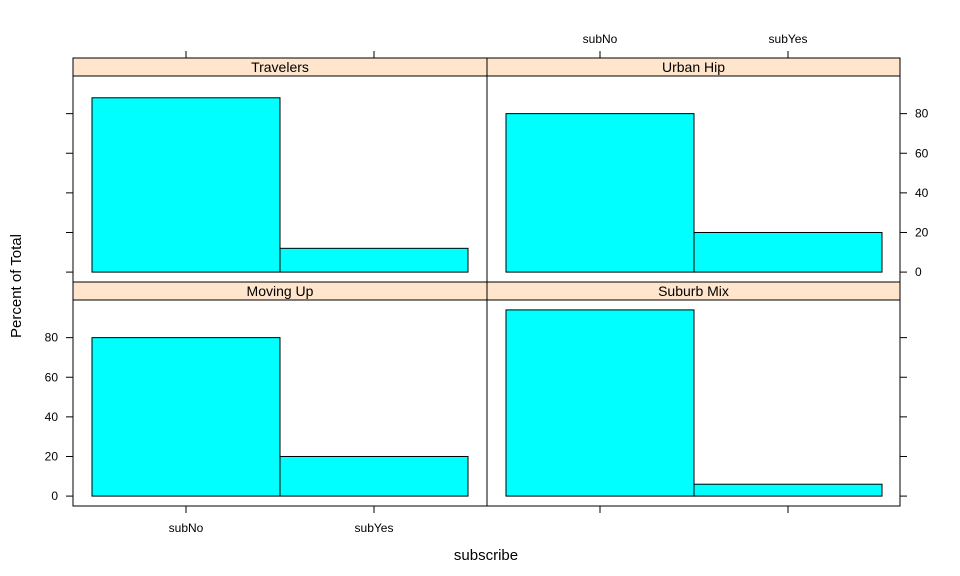  What do you see at coordinates (693, 67) in the screenshot?
I see `strip-label: Urban Hip` at bounding box center [693, 67].